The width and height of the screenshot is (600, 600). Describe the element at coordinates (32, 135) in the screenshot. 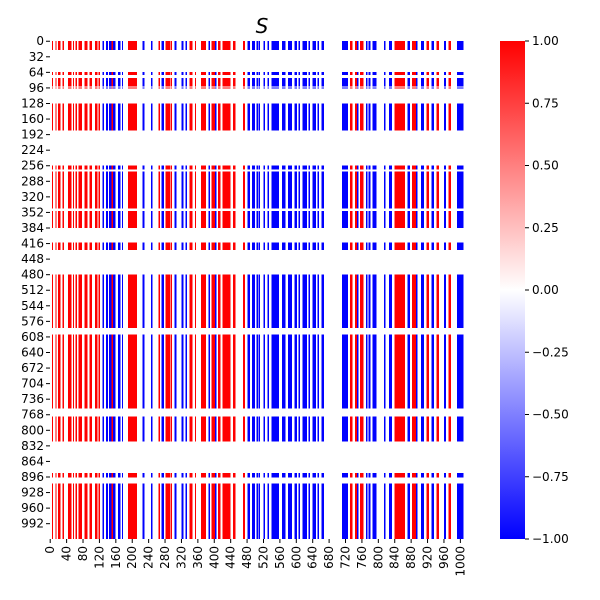

I see `y-tick-label: 192` at that location.